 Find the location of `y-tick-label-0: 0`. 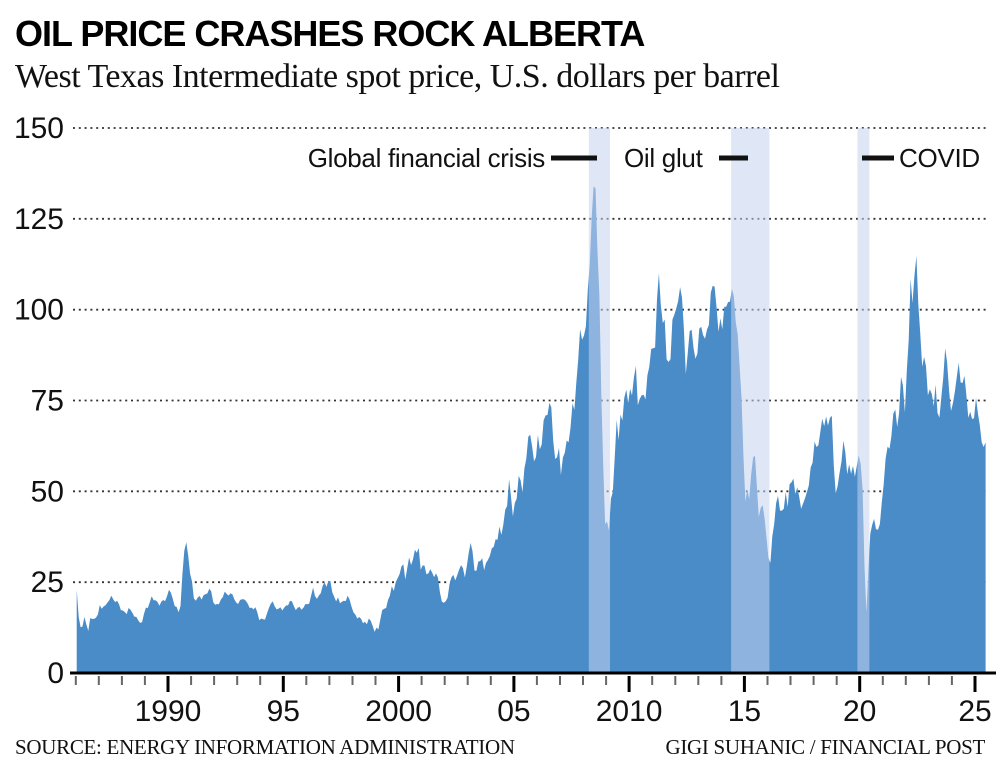

y-tick-label-0: 0 is located at coordinates (55, 673).